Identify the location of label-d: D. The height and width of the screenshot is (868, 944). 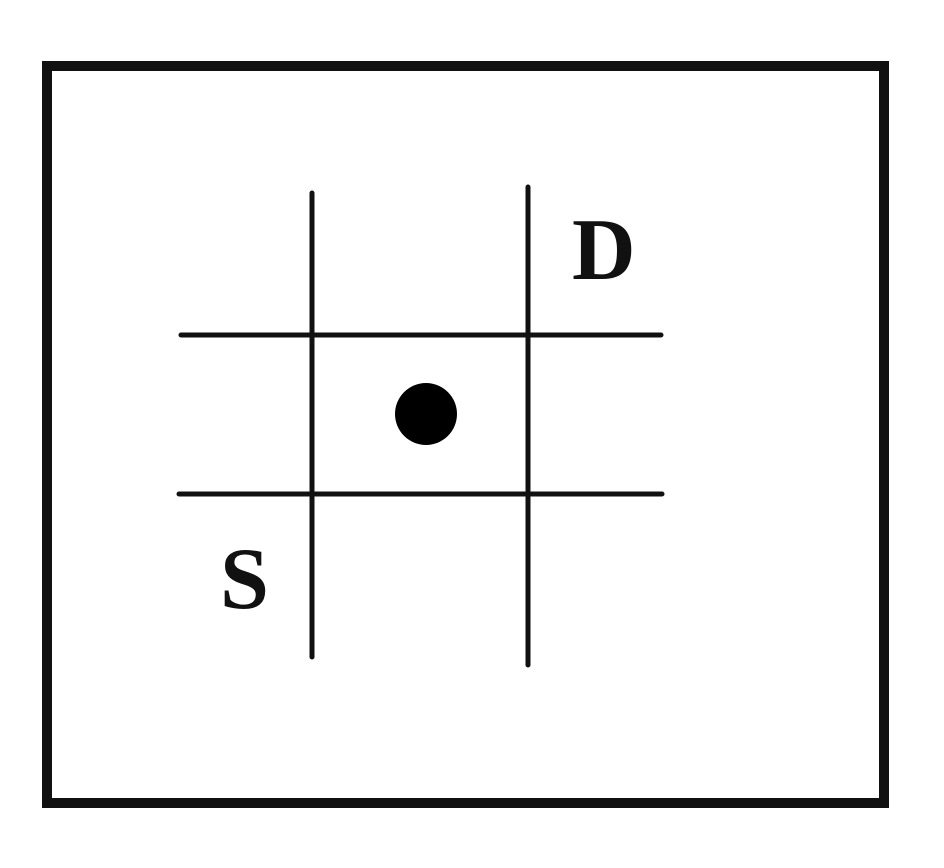
(604, 250).